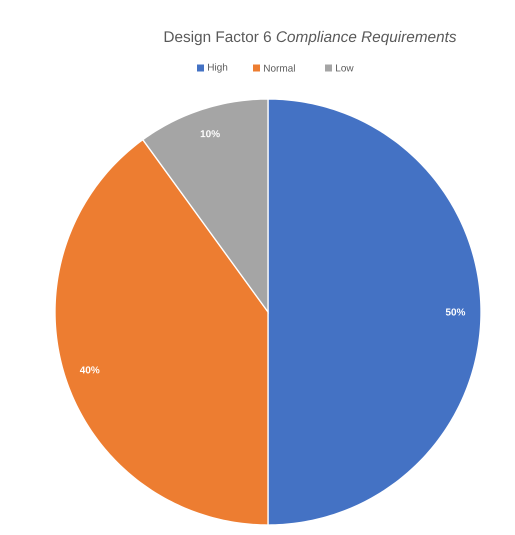  What do you see at coordinates (210, 134) in the screenshot?
I see `data-label: 10%` at bounding box center [210, 134].